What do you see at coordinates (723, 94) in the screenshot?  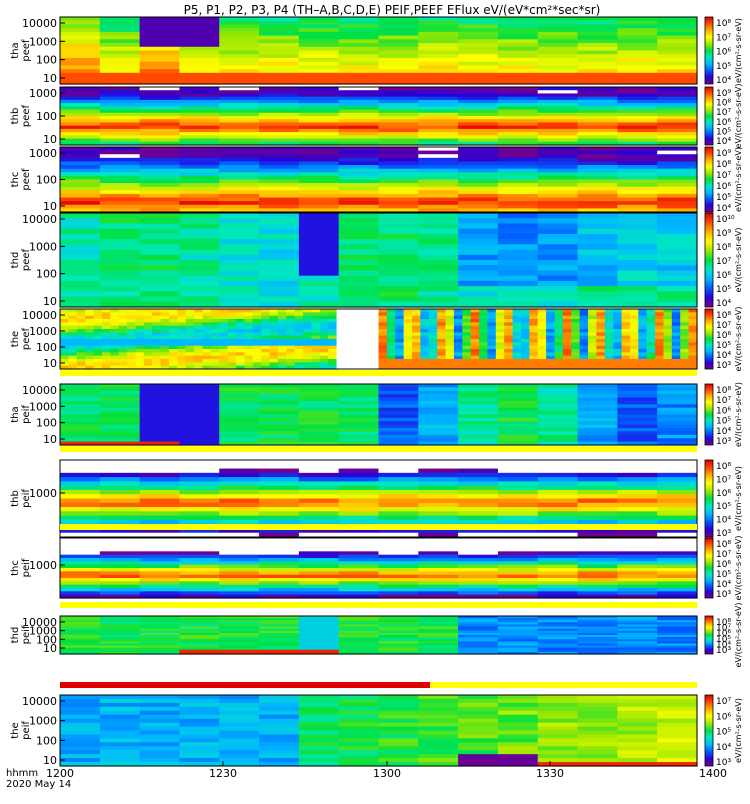 I see `colorbar-tick-label: 10⁹` at bounding box center [723, 94].